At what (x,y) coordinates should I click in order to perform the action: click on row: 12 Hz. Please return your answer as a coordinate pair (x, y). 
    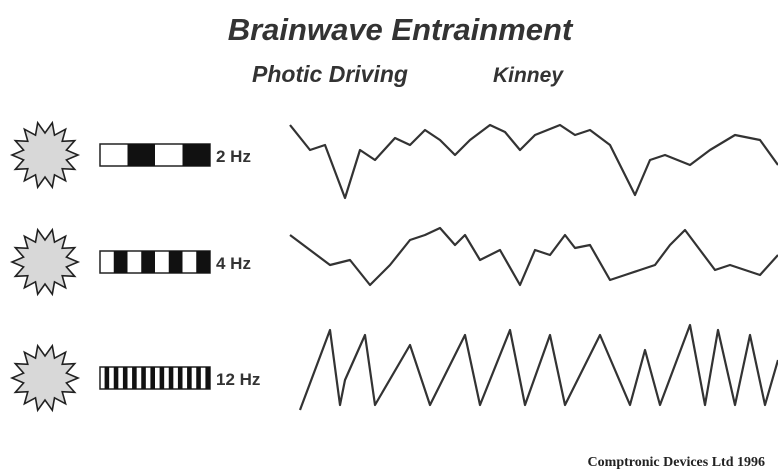
    Looking at the image, I should click on (134, 378).